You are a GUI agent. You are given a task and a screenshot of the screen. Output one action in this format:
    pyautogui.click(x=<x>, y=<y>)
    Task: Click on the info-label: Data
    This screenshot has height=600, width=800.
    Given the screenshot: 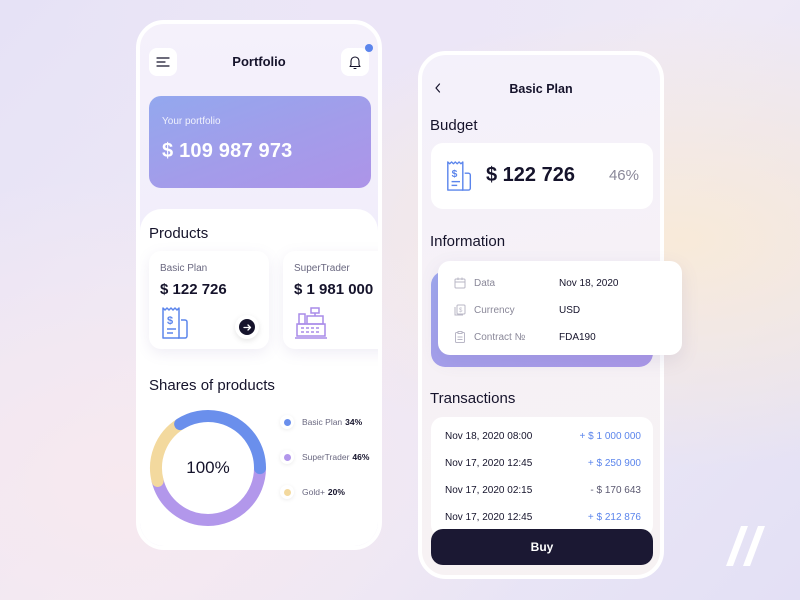 What is the action you would take?
    pyautogui.click(x=485, y=283)
    